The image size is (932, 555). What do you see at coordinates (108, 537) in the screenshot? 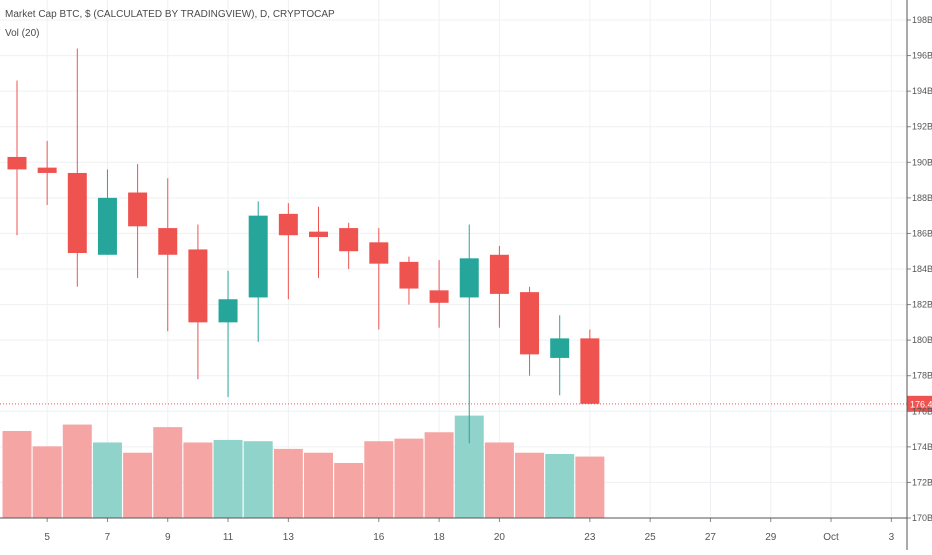
I see `x-tick-label: 7` at bounding box center [108, 537].